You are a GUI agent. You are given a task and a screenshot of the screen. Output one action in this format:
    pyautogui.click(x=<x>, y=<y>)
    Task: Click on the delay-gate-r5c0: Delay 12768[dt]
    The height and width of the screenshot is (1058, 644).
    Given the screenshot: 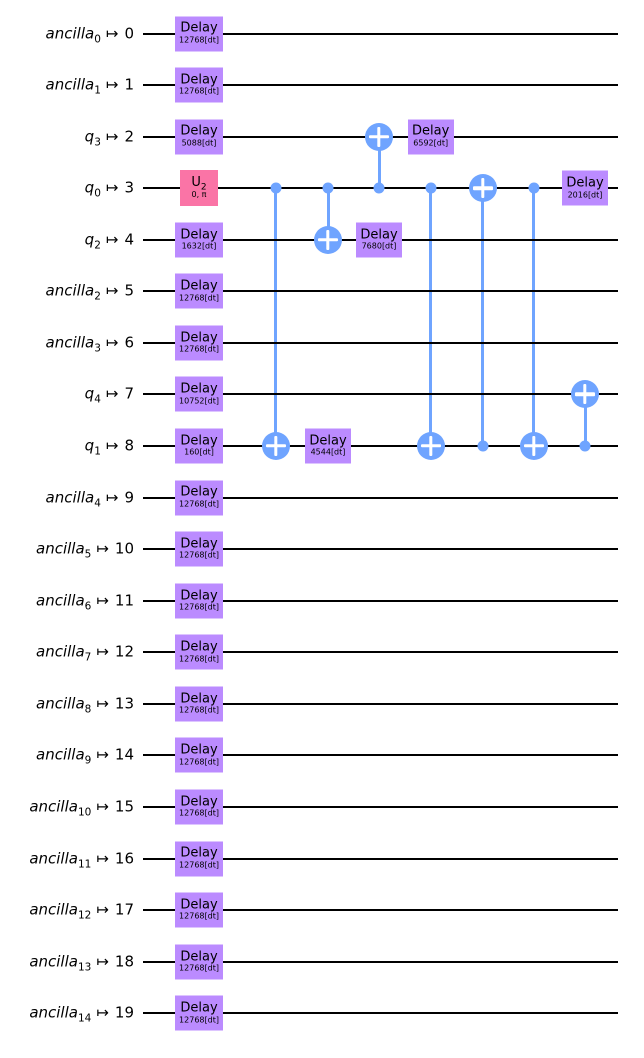 What is the action you would take?
    pyautogui.click(x=199, y=291)
    